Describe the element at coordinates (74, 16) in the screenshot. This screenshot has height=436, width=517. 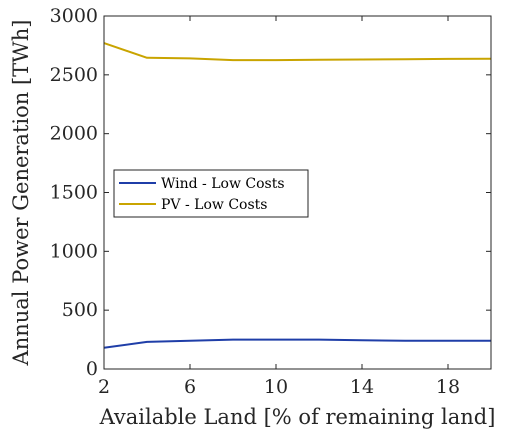
I see `y-tick-label: 3000` at that location.